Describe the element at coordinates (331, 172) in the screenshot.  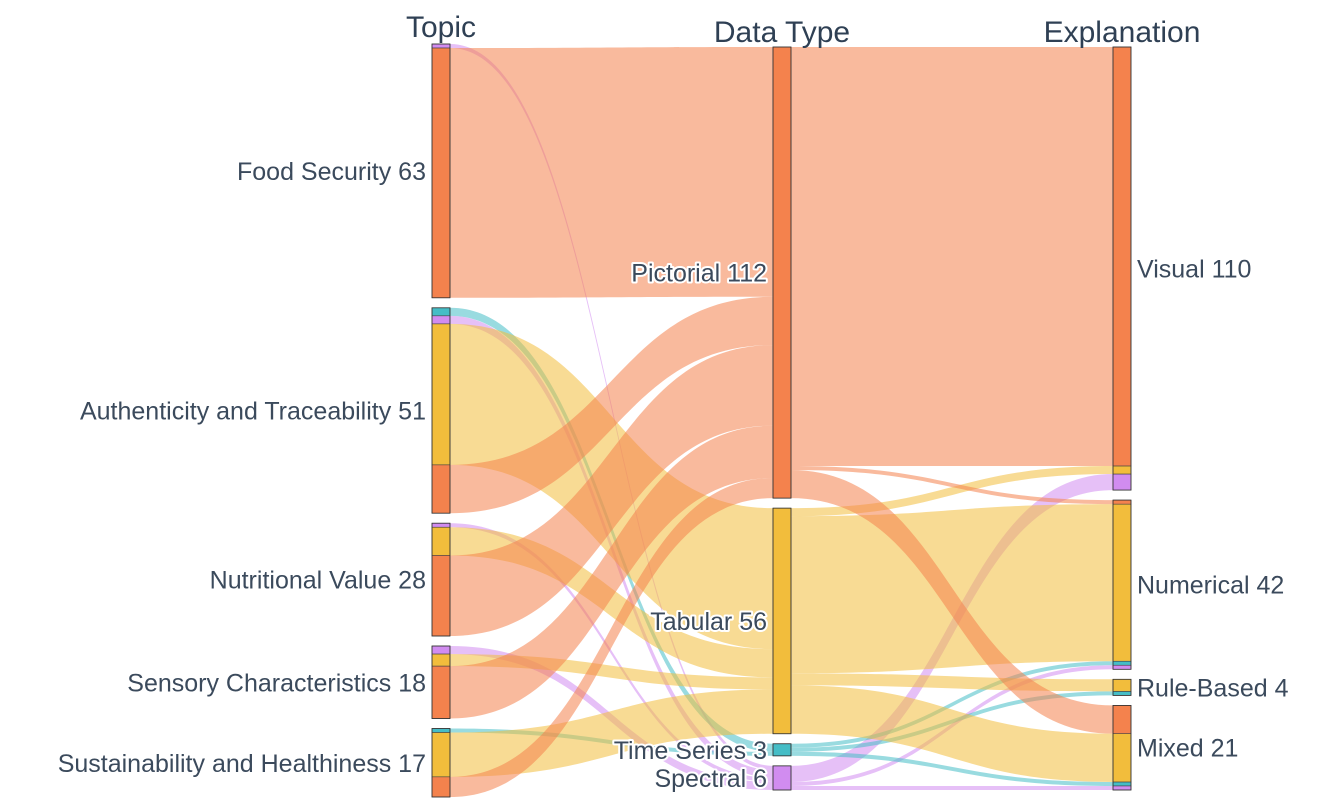
I see `label-food-security: Food Security 63` at that location.